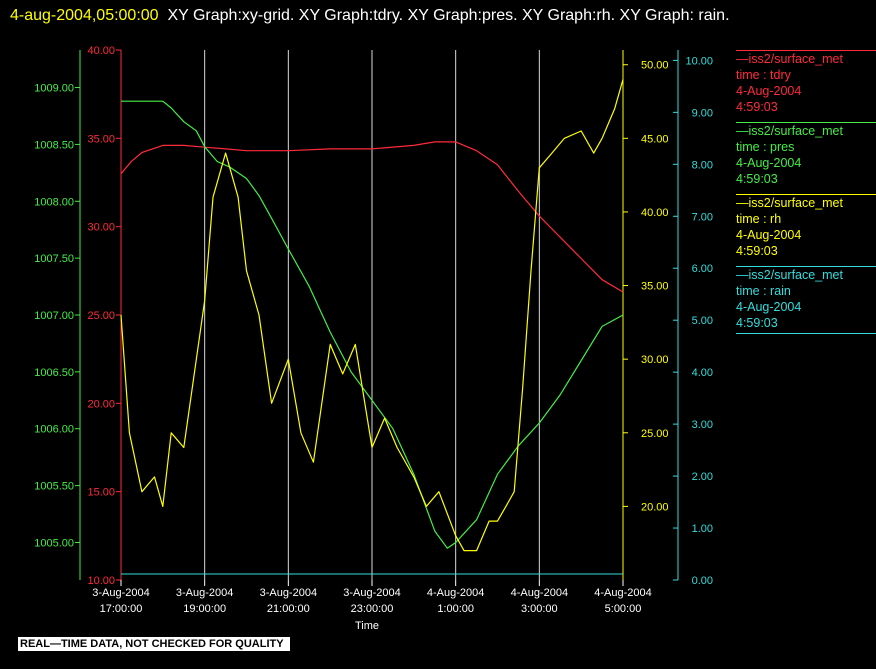 Image resolution: width=876 pixels, height=669 pixels. What do you see at coordinates (101, 228) in the screenshot?
I see `tdry-tick-label: 30.00` at bounding box center [101, 228].